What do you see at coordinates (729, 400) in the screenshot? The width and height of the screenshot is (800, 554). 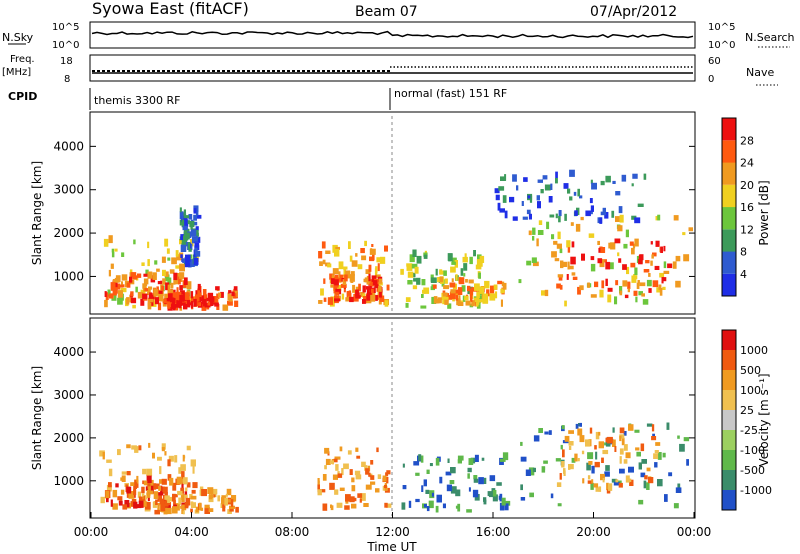 I see `colorbar-segment` at bounding box center [729, 400].